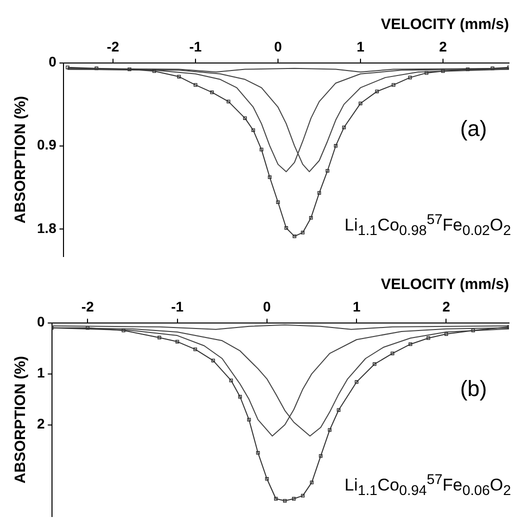  What do you see at coordinates (40, 424) in the screenshot?
I see `y-tick-label: 2` at bounding box center [40, 424].